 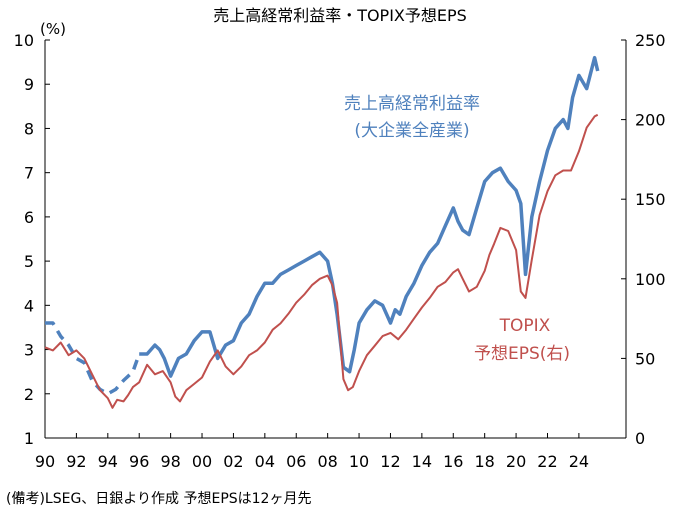 I want to click on x-tick-label: 08, so click(x=327, y=461).